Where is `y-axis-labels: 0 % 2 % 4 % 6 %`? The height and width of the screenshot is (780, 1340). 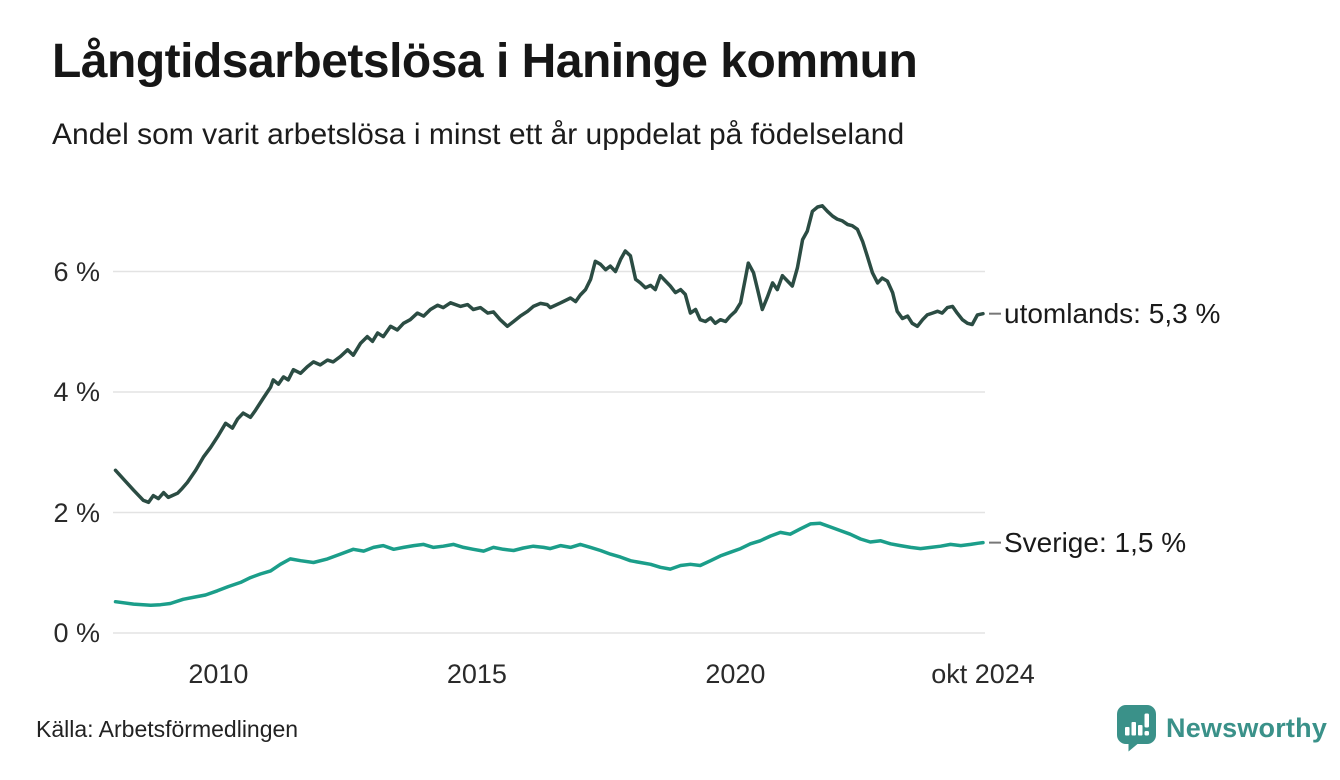
y-axis-labels: 0 % 2 % 4 % 6 % is located at coordinates (64, 390).